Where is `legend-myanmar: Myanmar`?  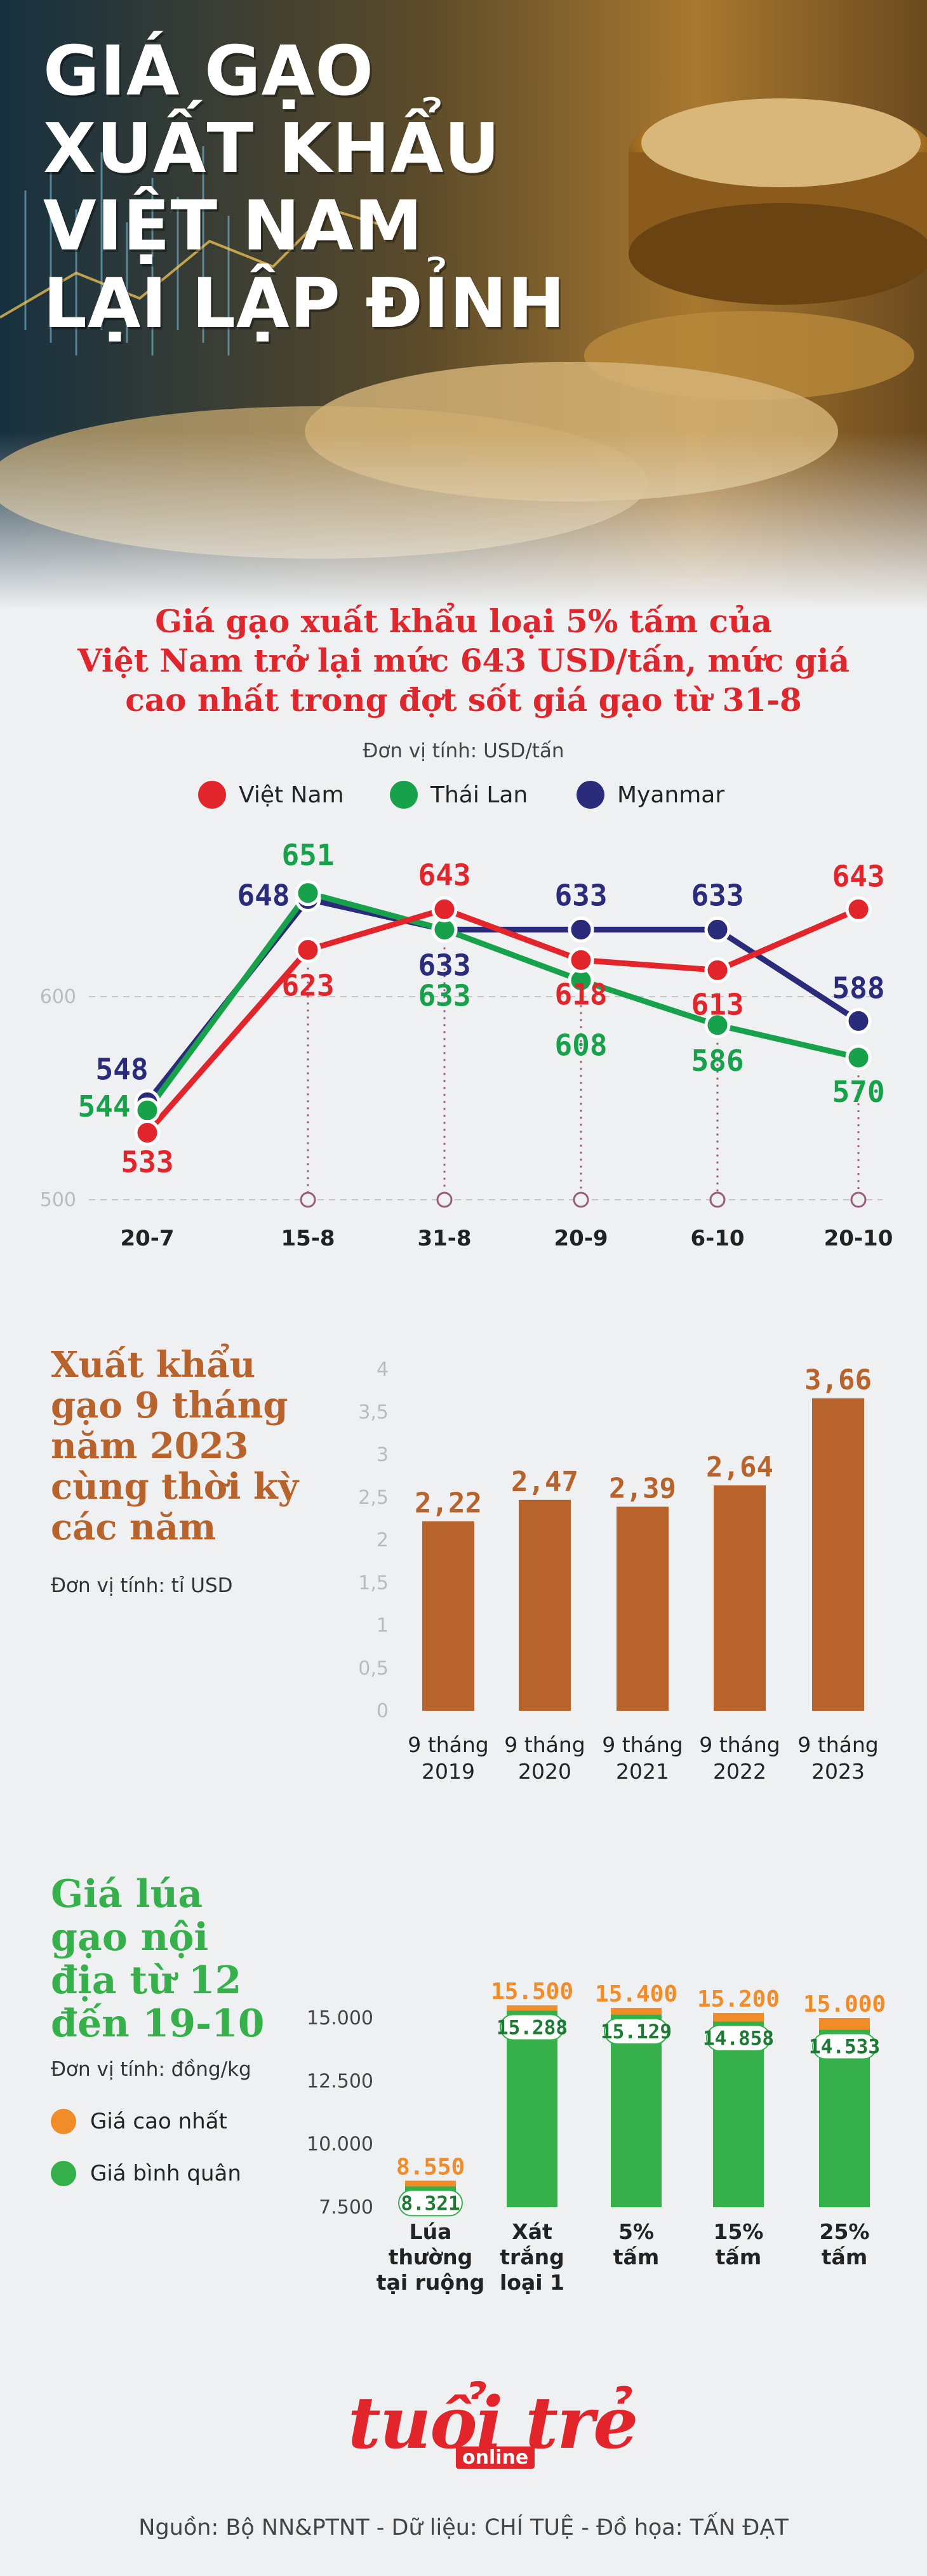
legend-myanmar: Myanmar is located at coordinates (650, 795).